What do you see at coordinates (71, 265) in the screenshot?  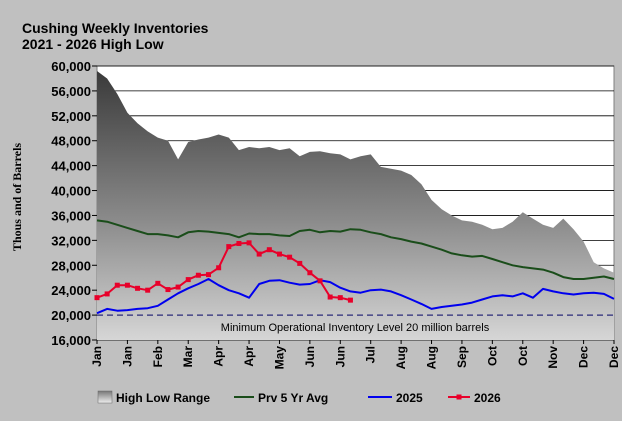 I see `y-tick-label: 28,000` at bounding box center [71, 265].